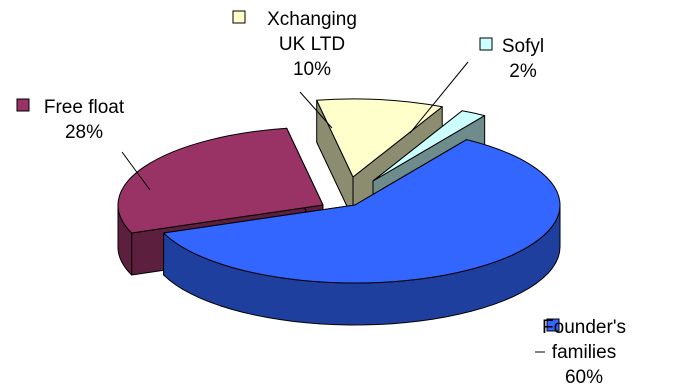  I want to click on slice-name-0: families, so click(584, 352).